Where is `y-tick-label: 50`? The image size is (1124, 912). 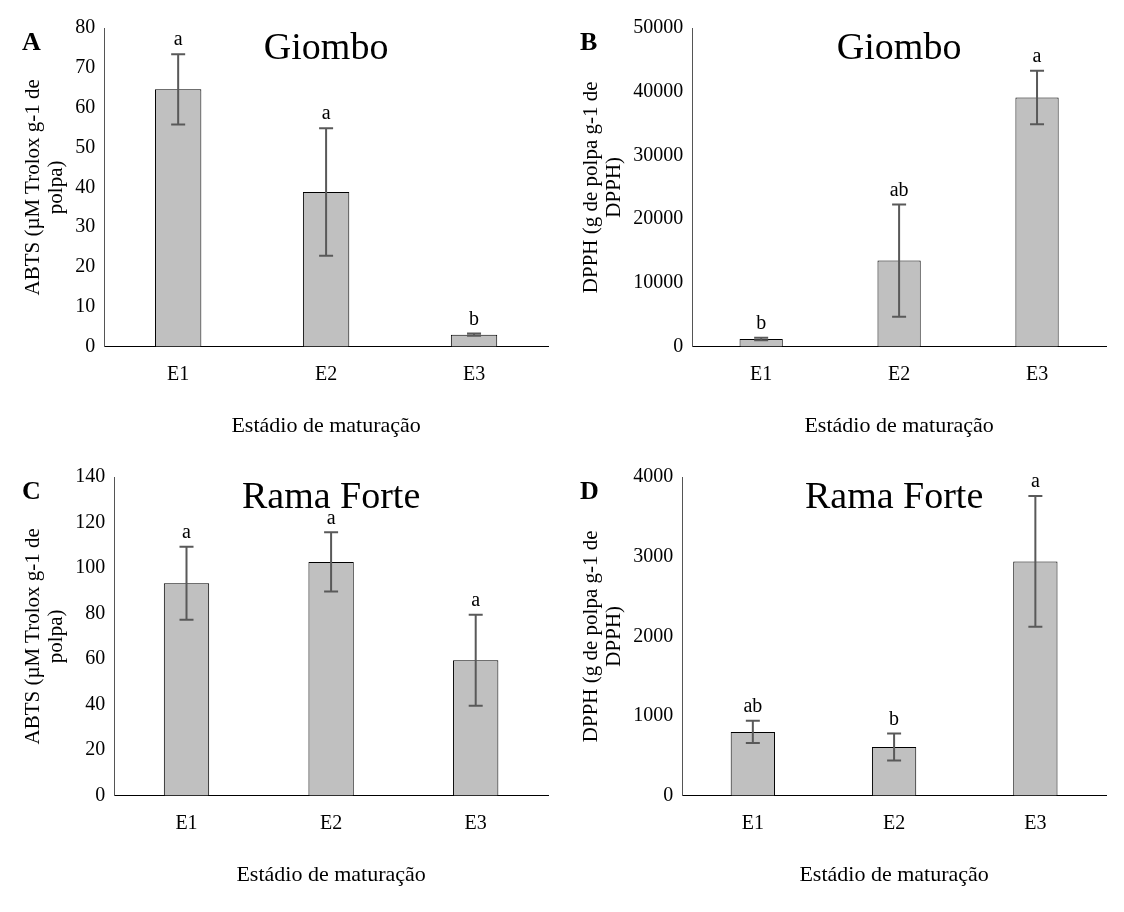
y-tick-label: 50 is located at coordinates (85, 145).